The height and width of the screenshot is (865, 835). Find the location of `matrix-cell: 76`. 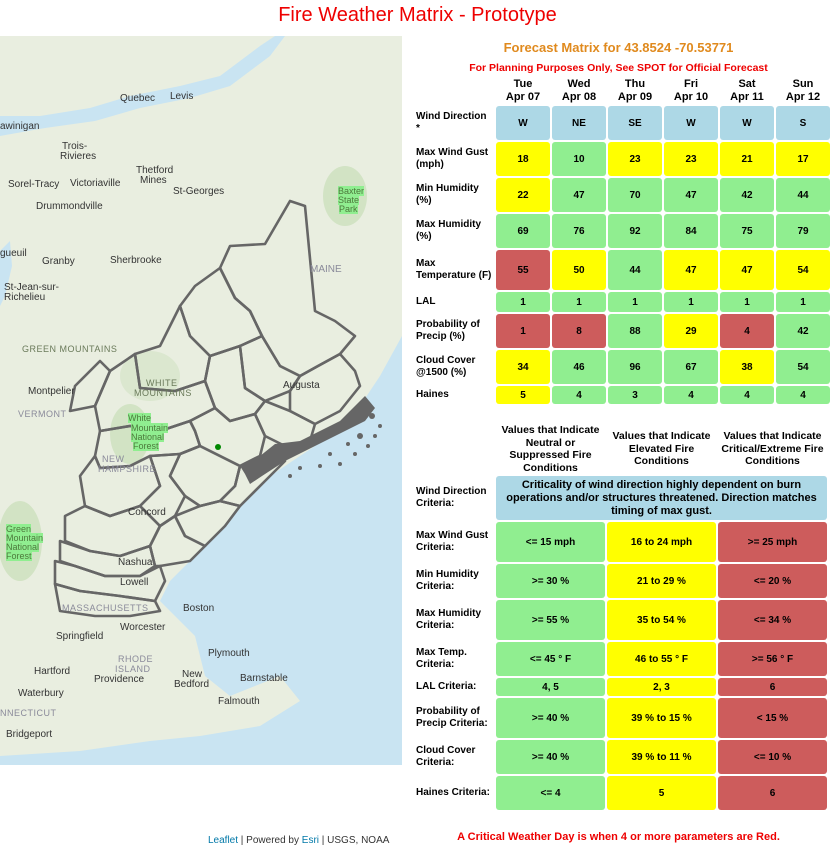

matrix-cell: 76 is located at coordinates (579, 231).